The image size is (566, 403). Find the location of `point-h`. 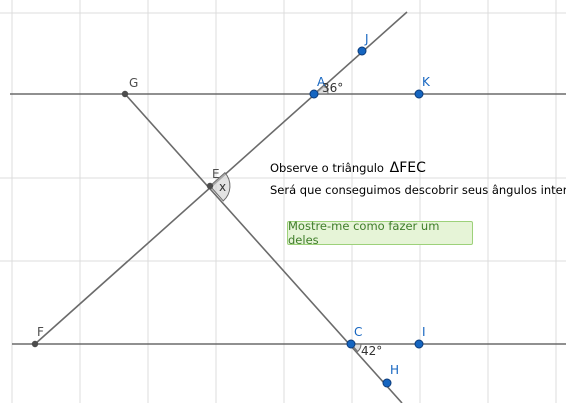

point-h is located at coordinates (387, 383).